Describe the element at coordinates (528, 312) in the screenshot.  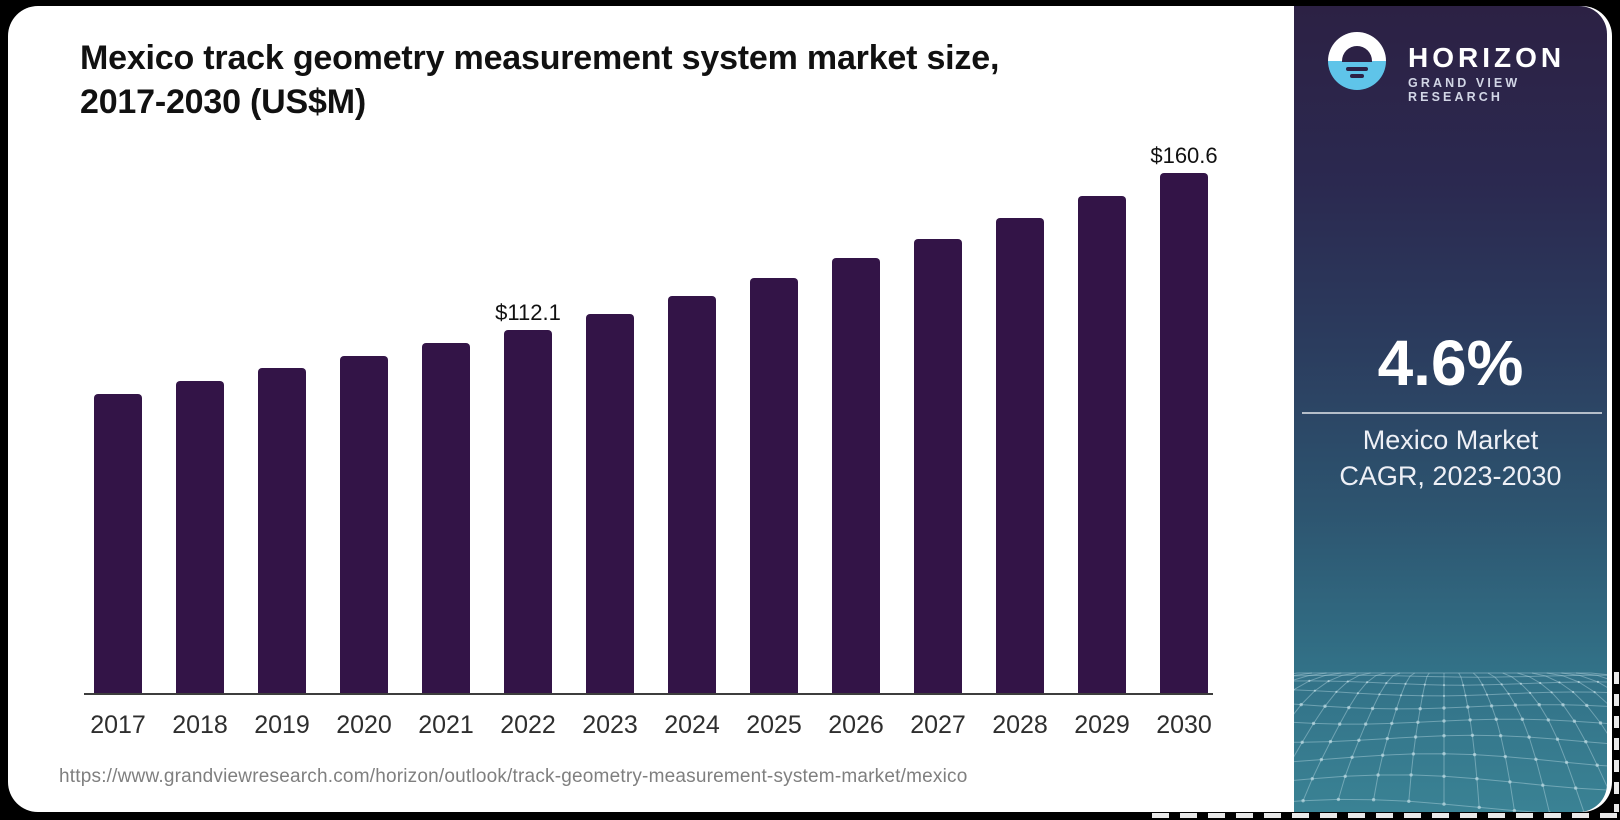
I see `bar-value-label-2022: $112.1` at that location.